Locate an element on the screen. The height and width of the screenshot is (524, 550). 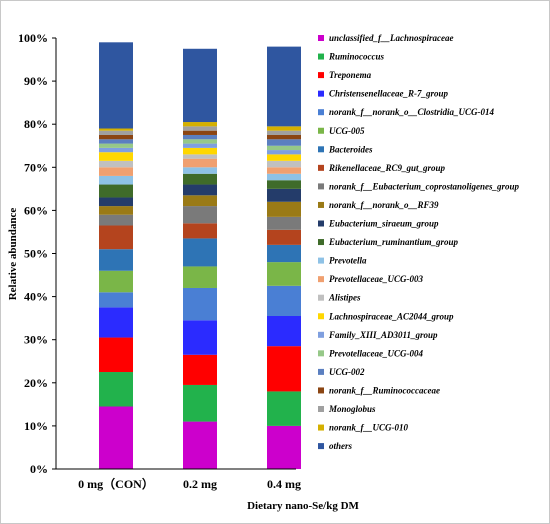
legend-label: norank_f__Ruminococcaceae is located at coordinates (384, 390).